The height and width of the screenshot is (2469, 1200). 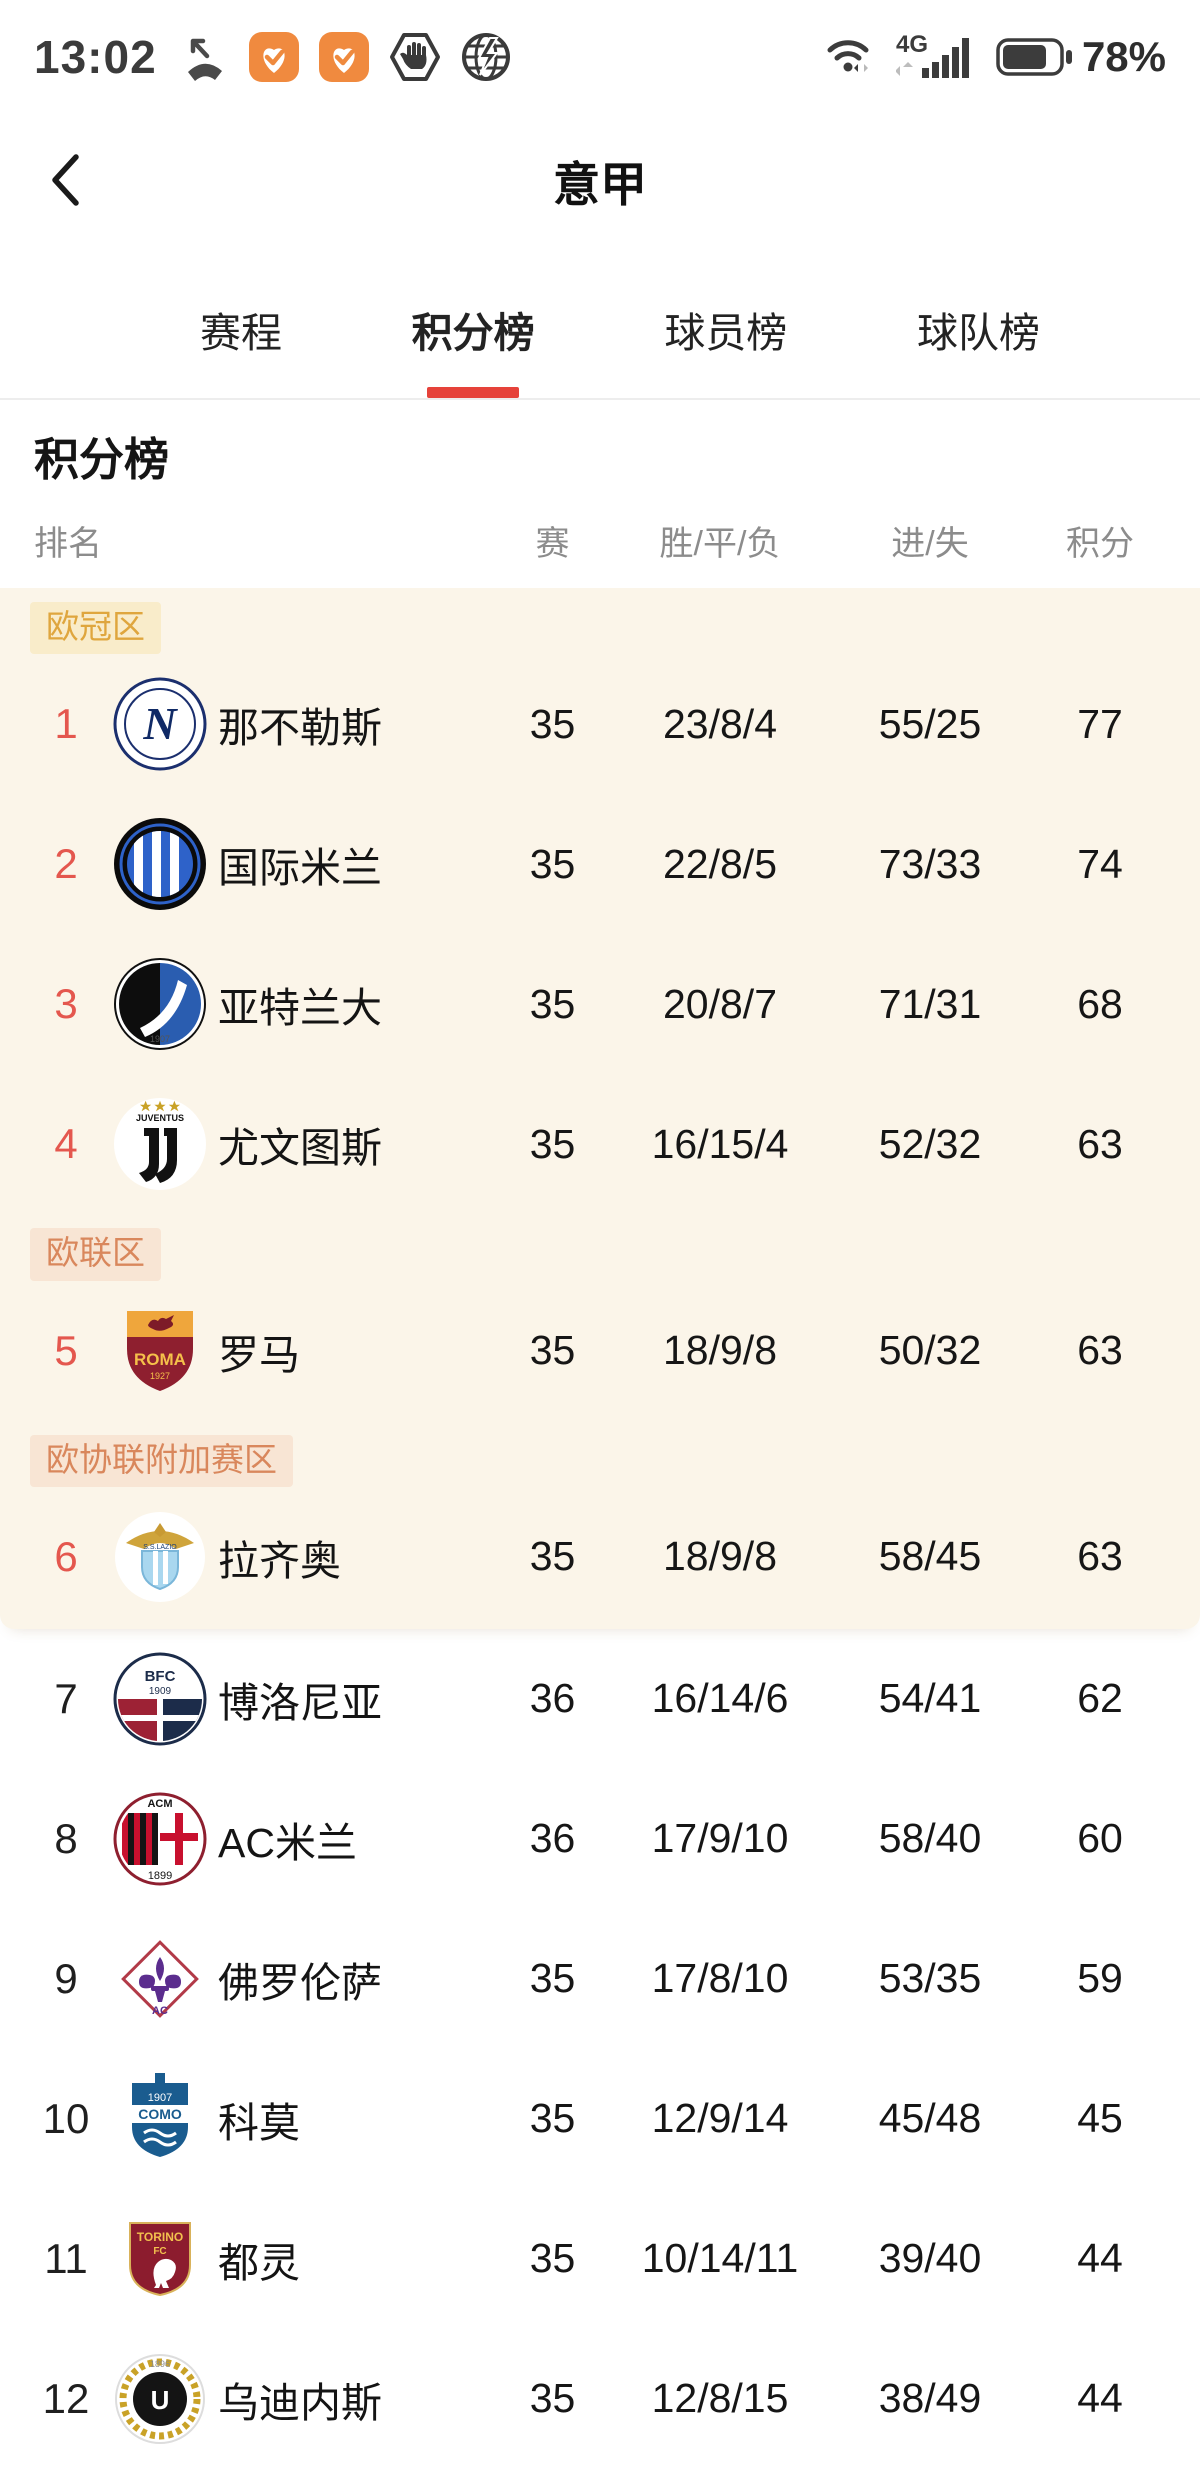 What do you see at coordinates (300, 728) in the screenshot?
I see `team-name: 那不勒斯` at bounding box center [300, 728].